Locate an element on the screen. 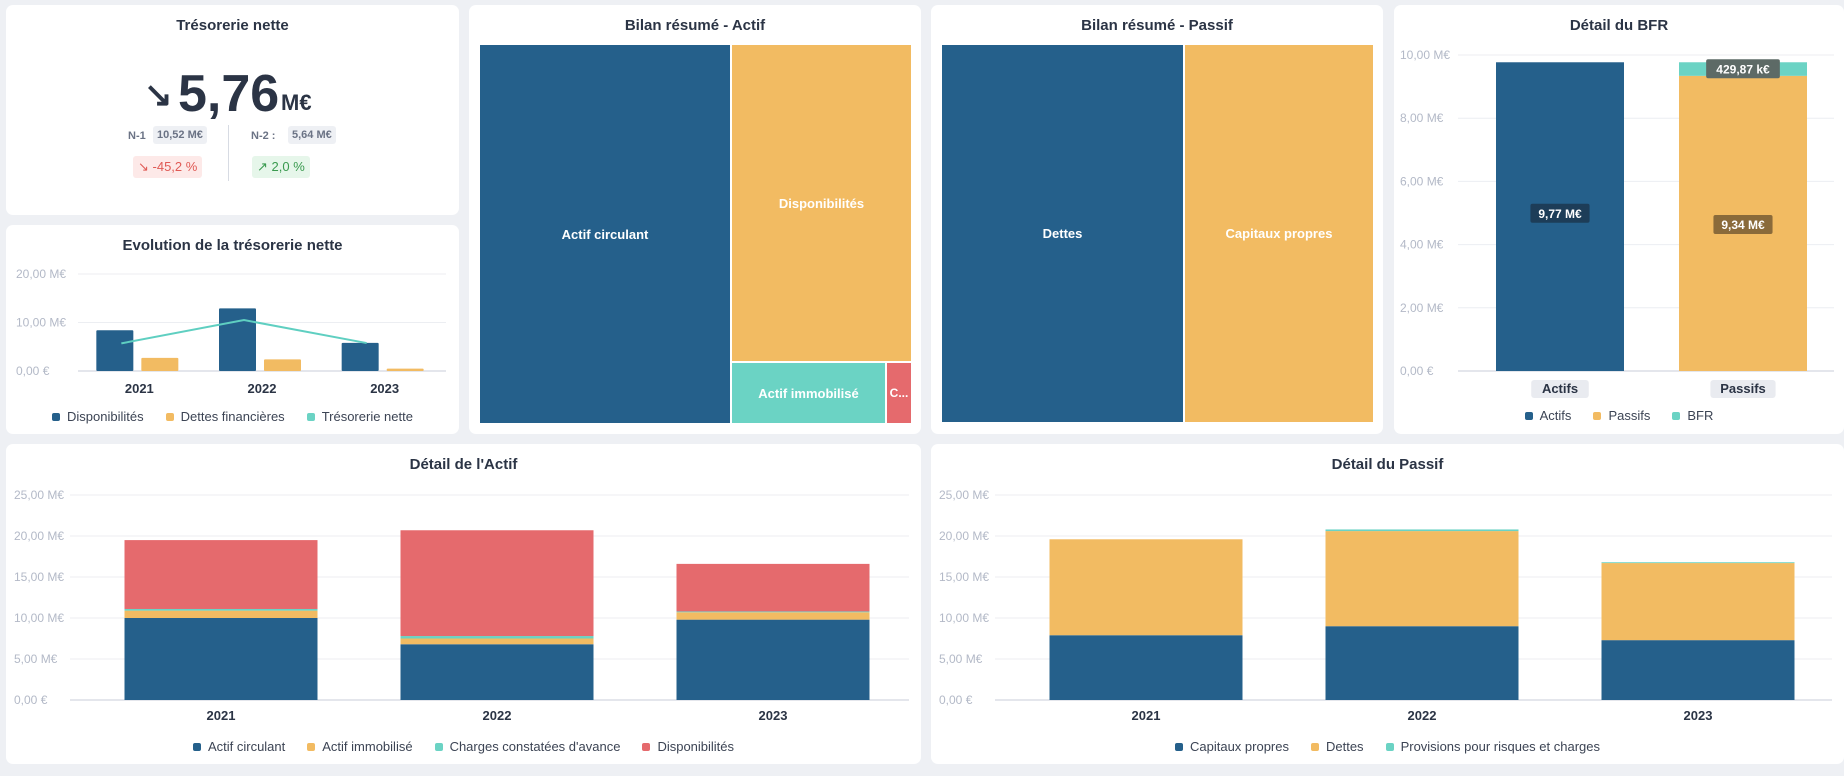 The image size is (1844, 776). data-label: 9,77 M€ is located at coordinates (1560, 214).